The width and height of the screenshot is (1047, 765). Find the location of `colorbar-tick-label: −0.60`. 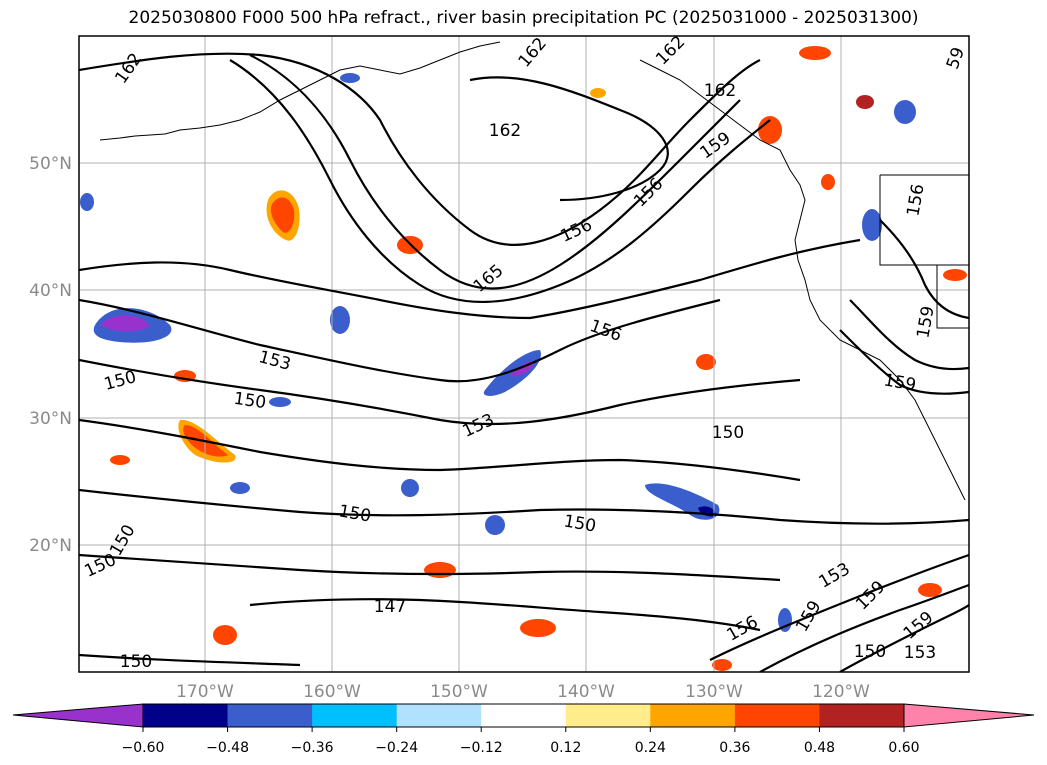

colorbar-tick-label: −0.60 is located at coordinates (143, 748).